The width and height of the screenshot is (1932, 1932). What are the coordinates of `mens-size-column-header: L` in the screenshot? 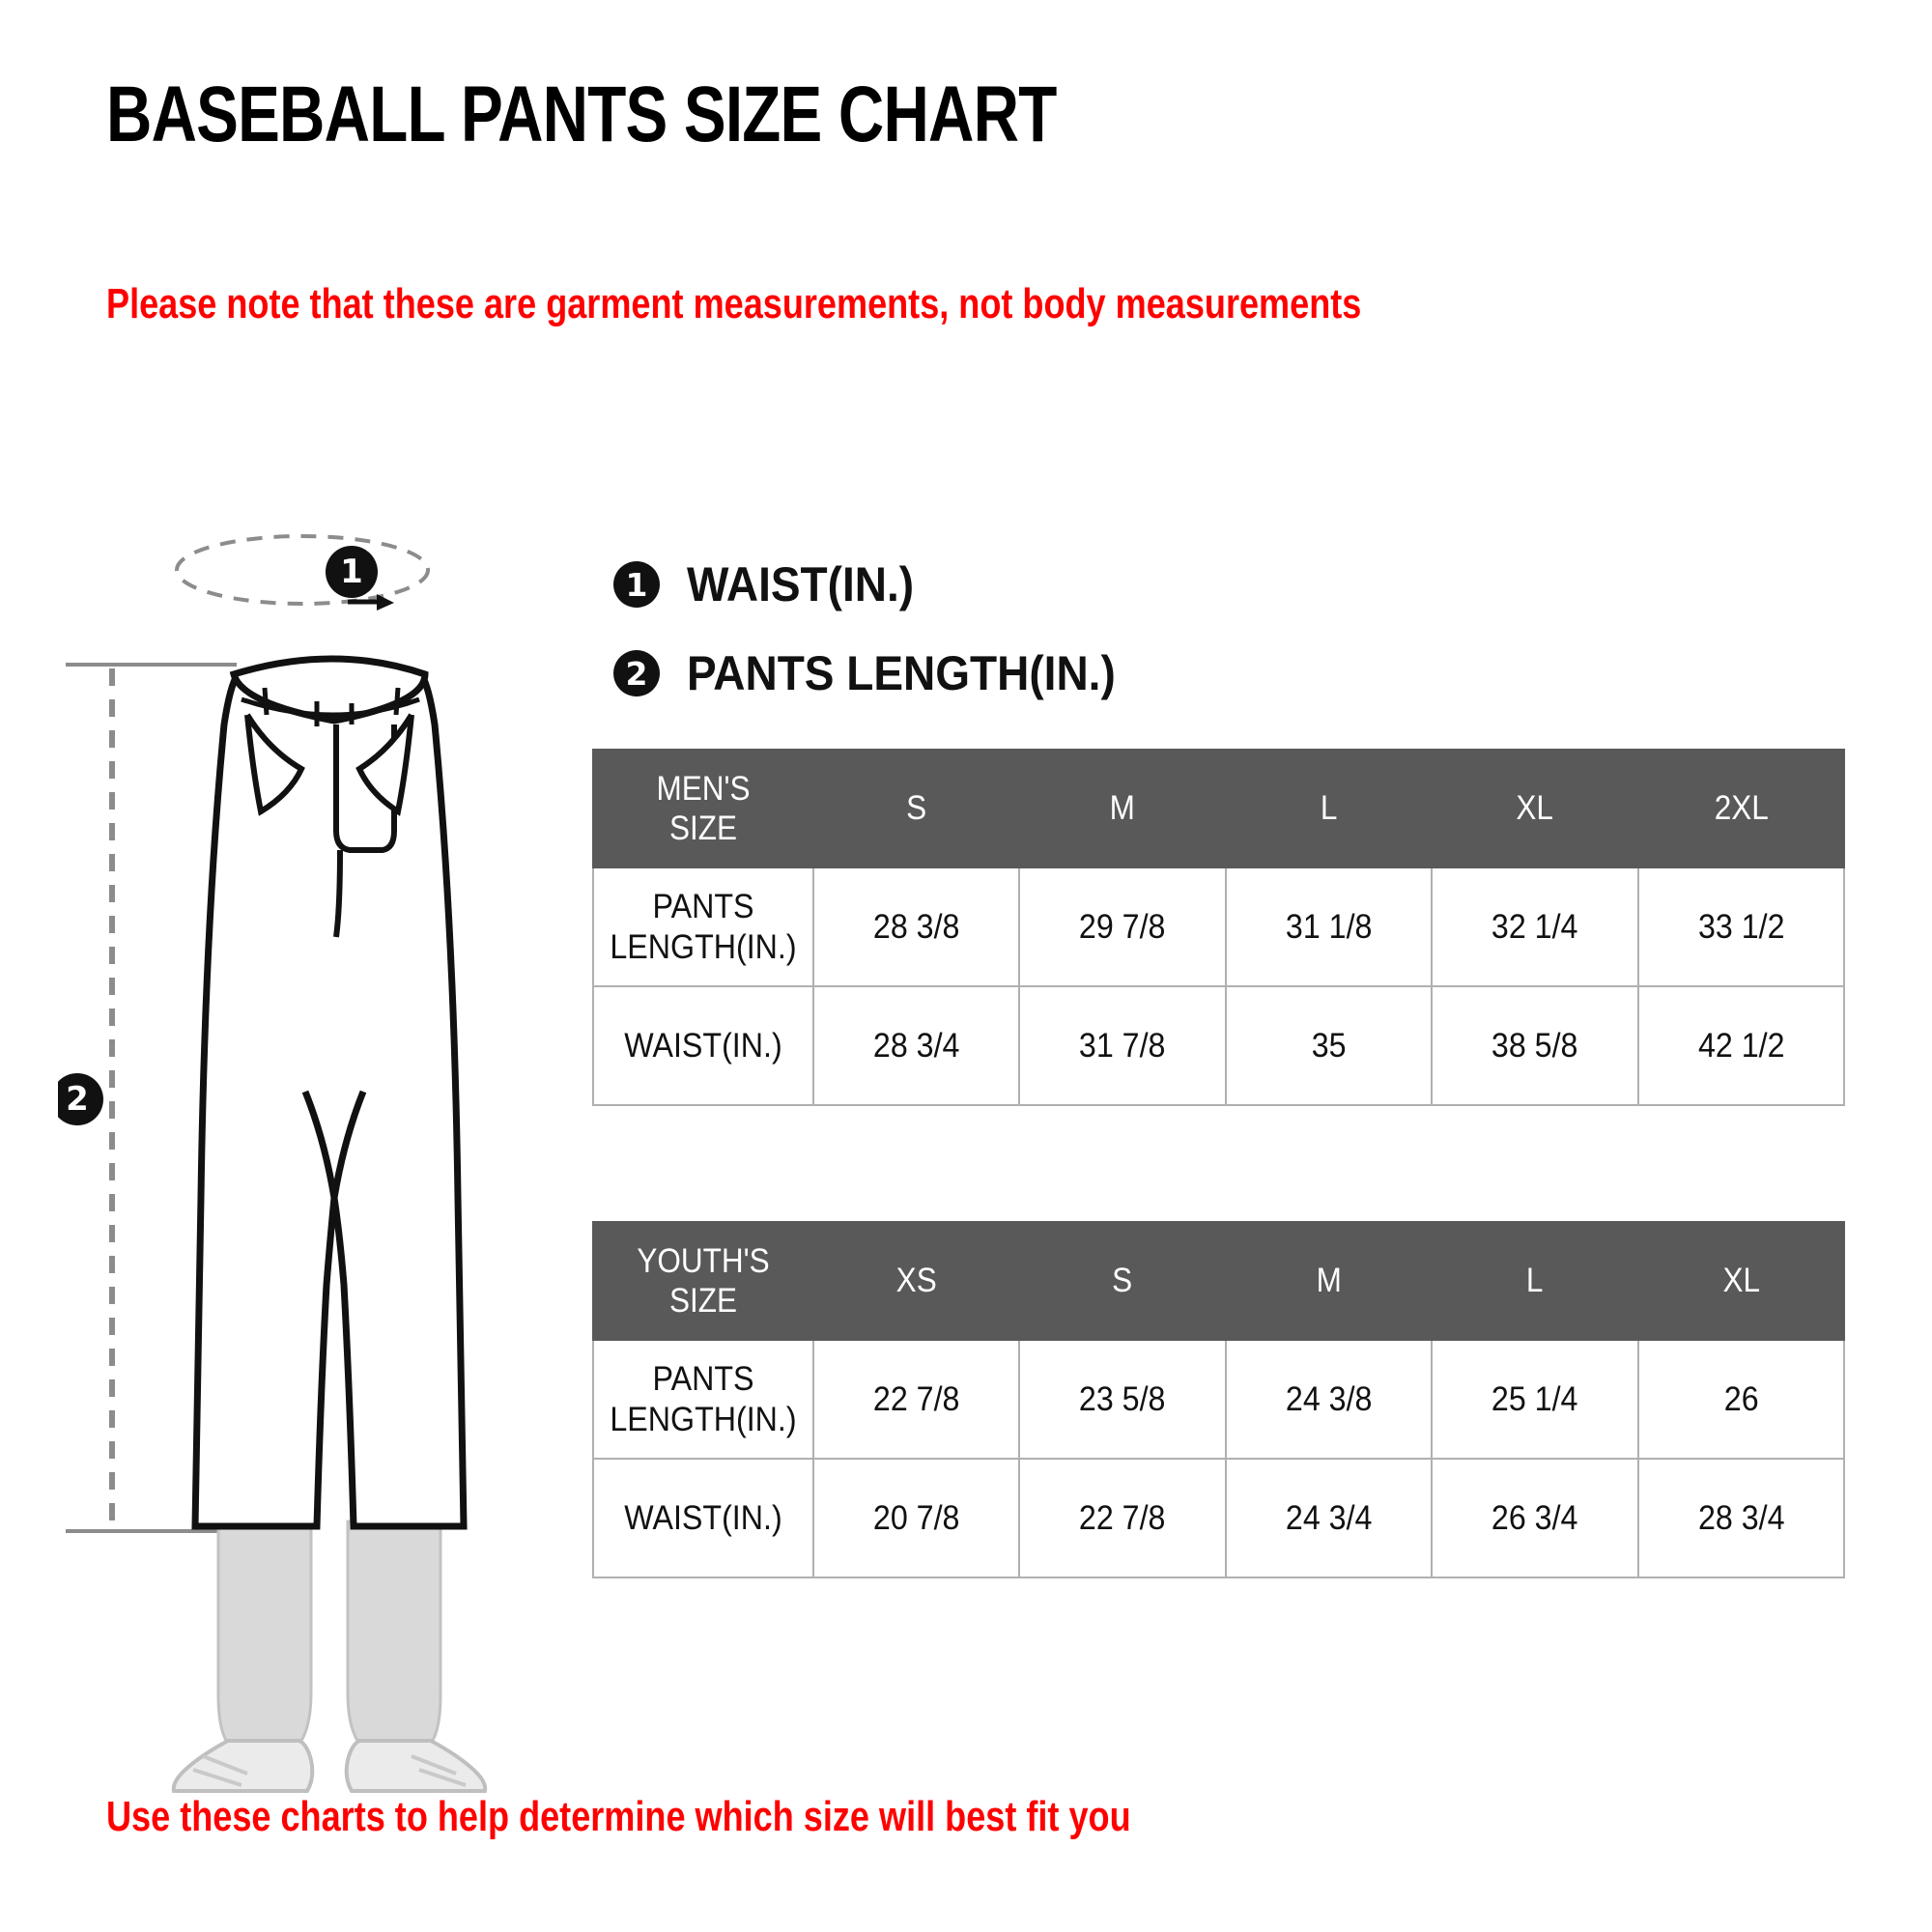 It's located at (1329, 808).